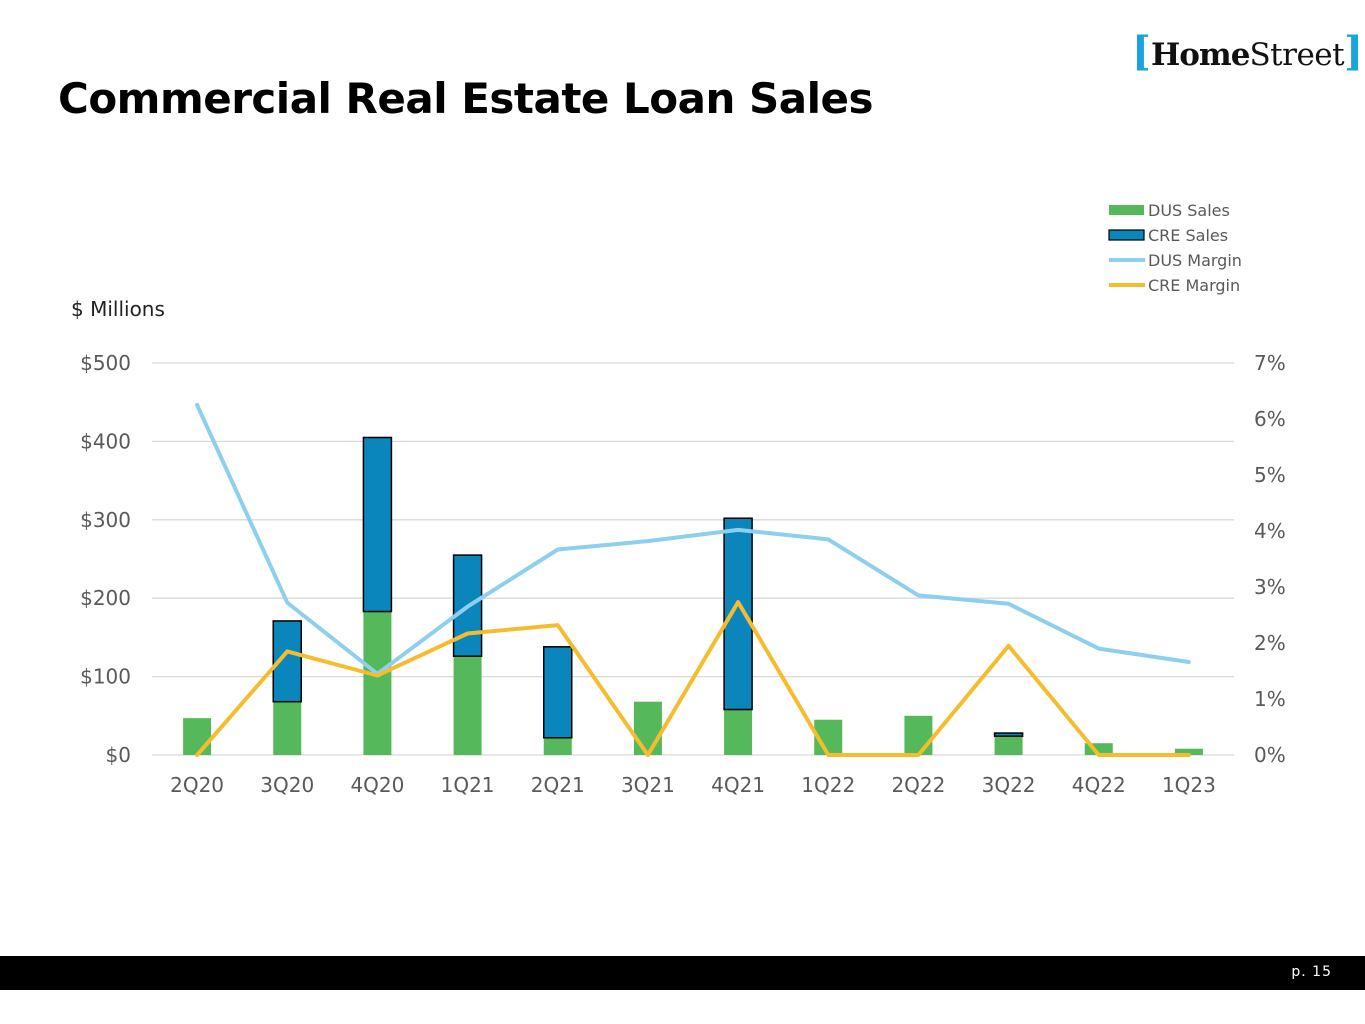 The image size is (1365, 1024). I want to click on logo-left-bracket: [, so click(1141, 51).